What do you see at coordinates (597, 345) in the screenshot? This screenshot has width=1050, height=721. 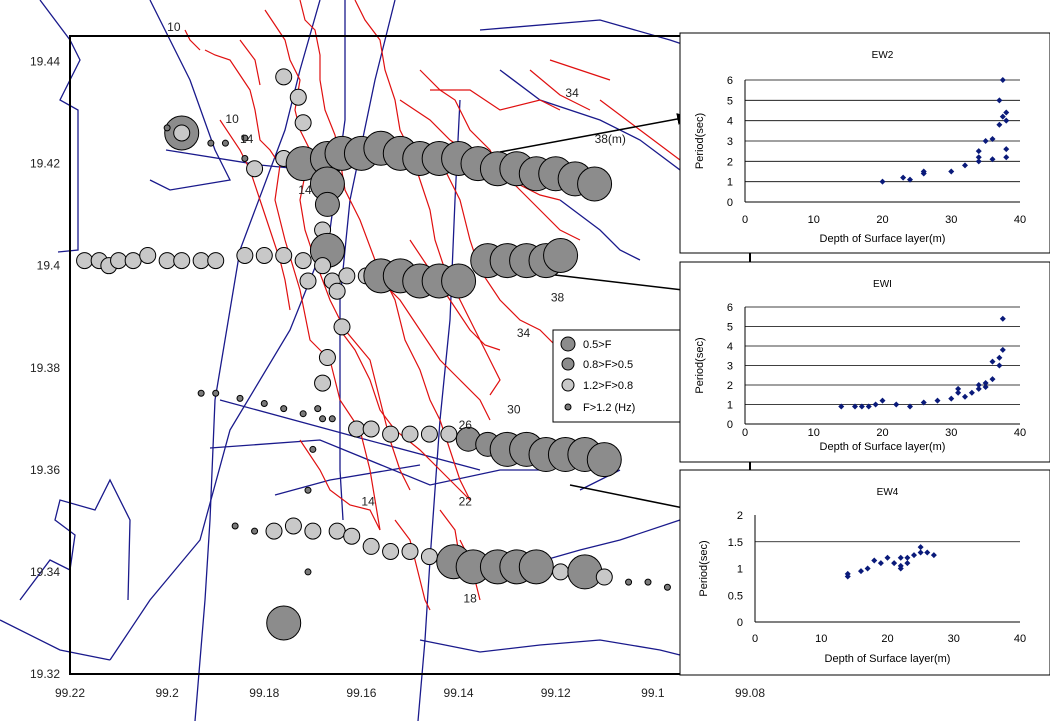 I see `legend-label-1: 0.5>F` at bounding box center [597, 345].